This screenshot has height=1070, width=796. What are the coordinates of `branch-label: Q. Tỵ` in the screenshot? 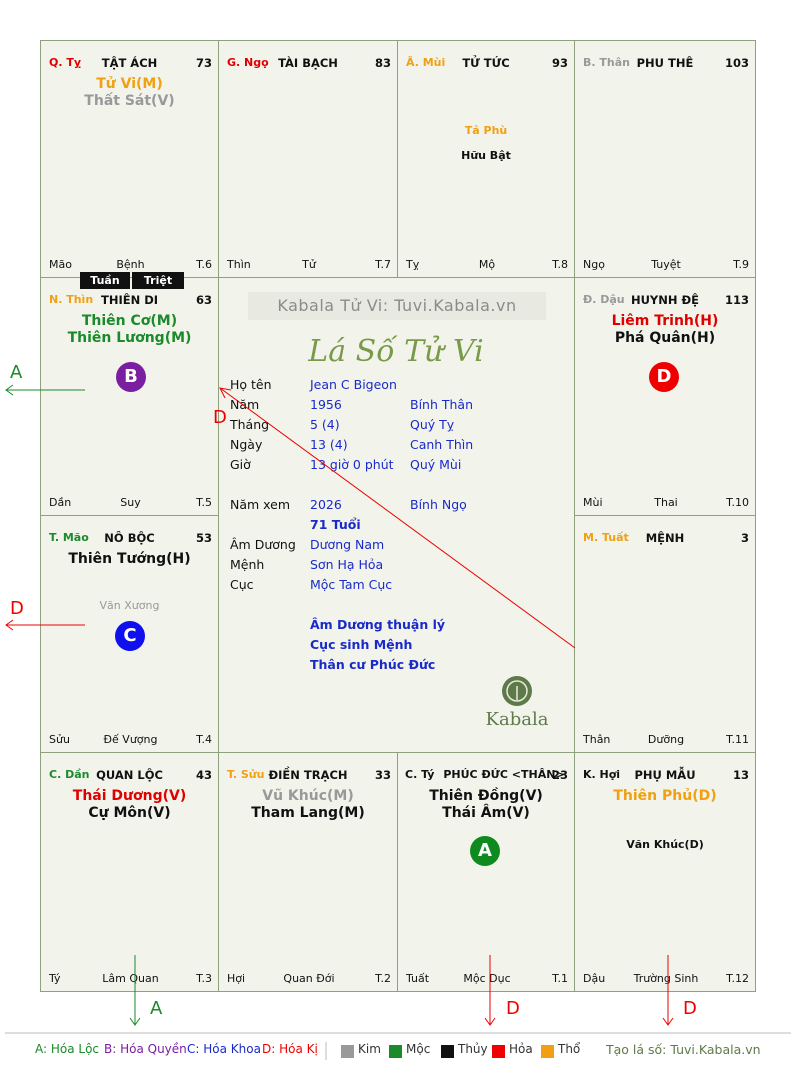 It's located at (65, 62).